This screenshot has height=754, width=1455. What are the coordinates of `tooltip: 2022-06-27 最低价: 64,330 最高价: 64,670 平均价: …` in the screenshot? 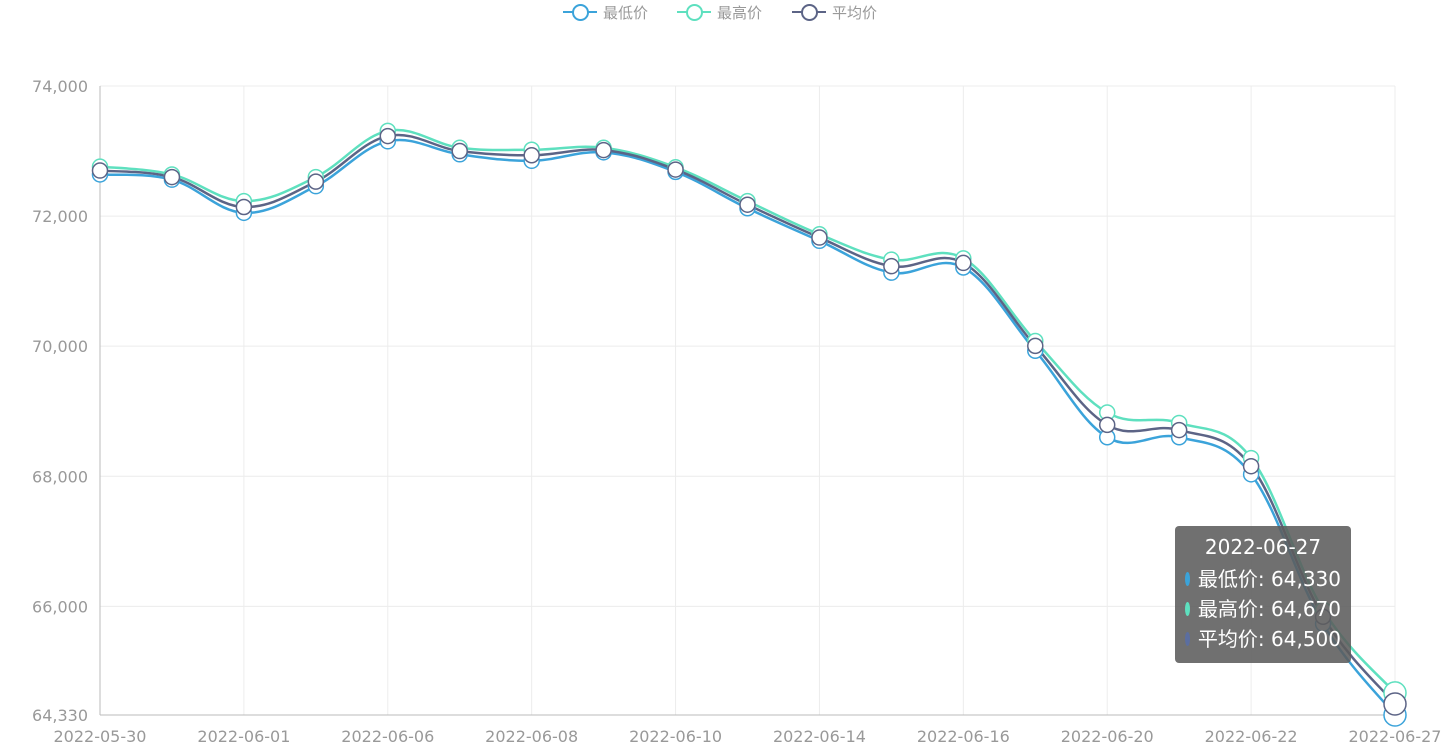 It's located at (1263, 594).